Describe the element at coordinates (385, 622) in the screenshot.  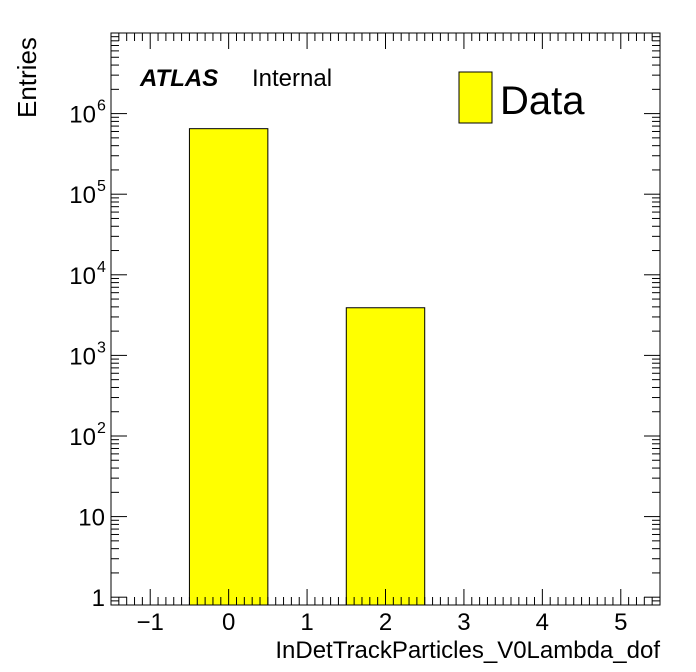
I see `x-tick-label: 2` at that location.